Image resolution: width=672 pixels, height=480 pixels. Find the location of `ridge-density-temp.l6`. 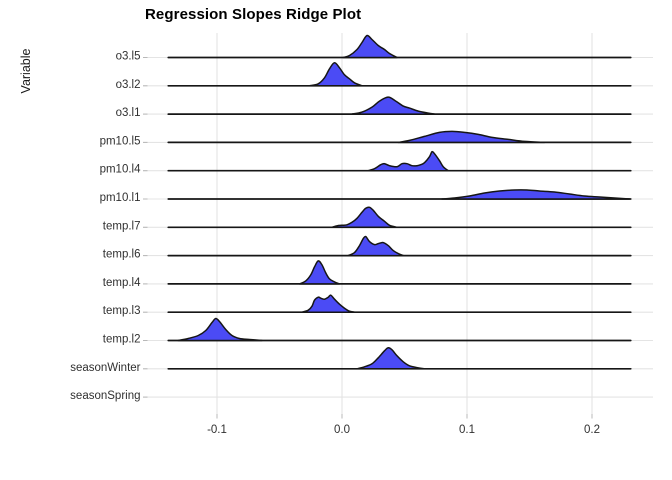

ridge-density-temp.l6 is located at coordinates (375, 246).